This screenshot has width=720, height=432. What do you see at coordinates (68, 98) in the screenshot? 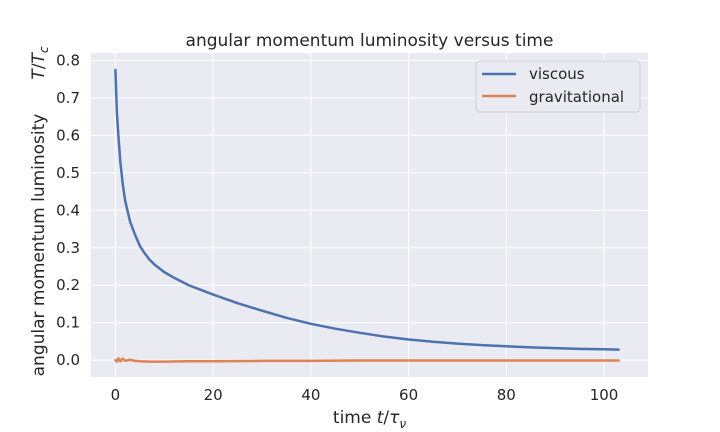
I see `y-tick-label: 0.7` at bounding box center [68, 98].